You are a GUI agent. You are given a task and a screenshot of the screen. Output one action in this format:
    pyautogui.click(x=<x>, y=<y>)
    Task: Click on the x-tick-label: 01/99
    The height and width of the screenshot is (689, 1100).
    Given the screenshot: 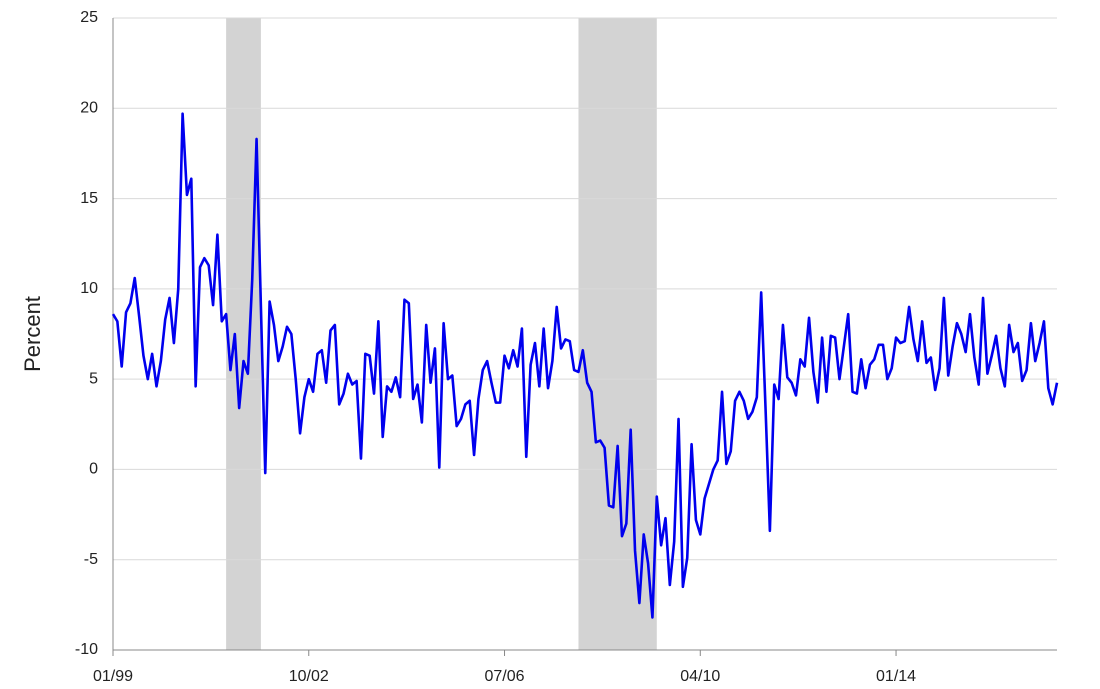 What is the action you would take?
    pyautogui.click(x=113, y=676)
    